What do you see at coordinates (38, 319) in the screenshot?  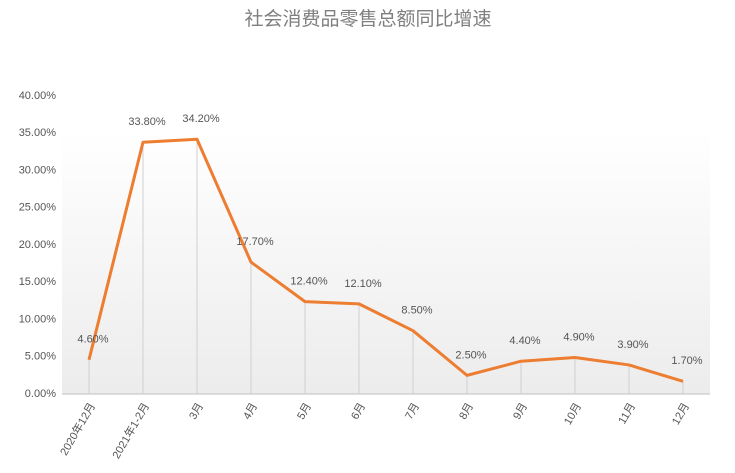 I see `y-tick-label: 10.00%` at bounding box center [38, 319].